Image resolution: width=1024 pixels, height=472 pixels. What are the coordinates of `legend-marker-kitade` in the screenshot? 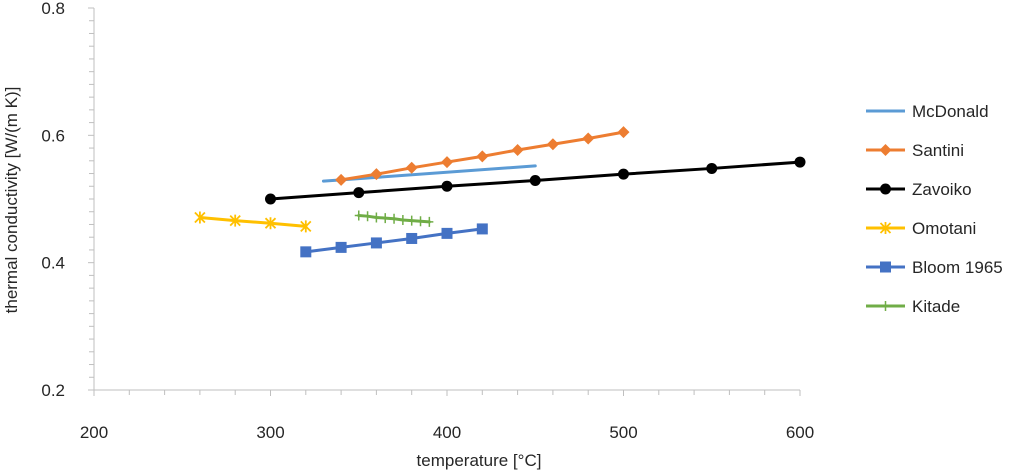 It's located at (885, 306).